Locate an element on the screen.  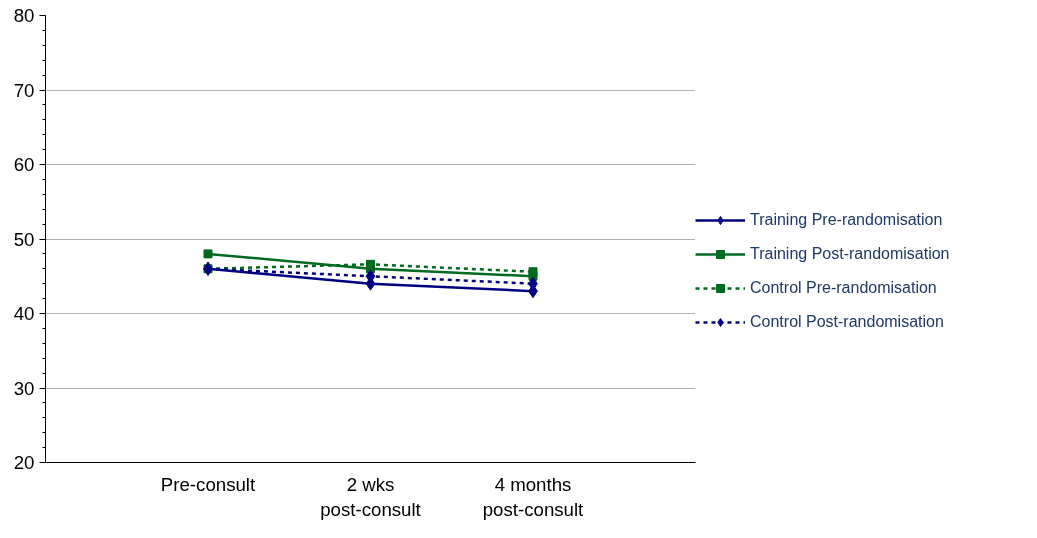
x-tick-label: Pre-consult is located at coordinates (208, 484).